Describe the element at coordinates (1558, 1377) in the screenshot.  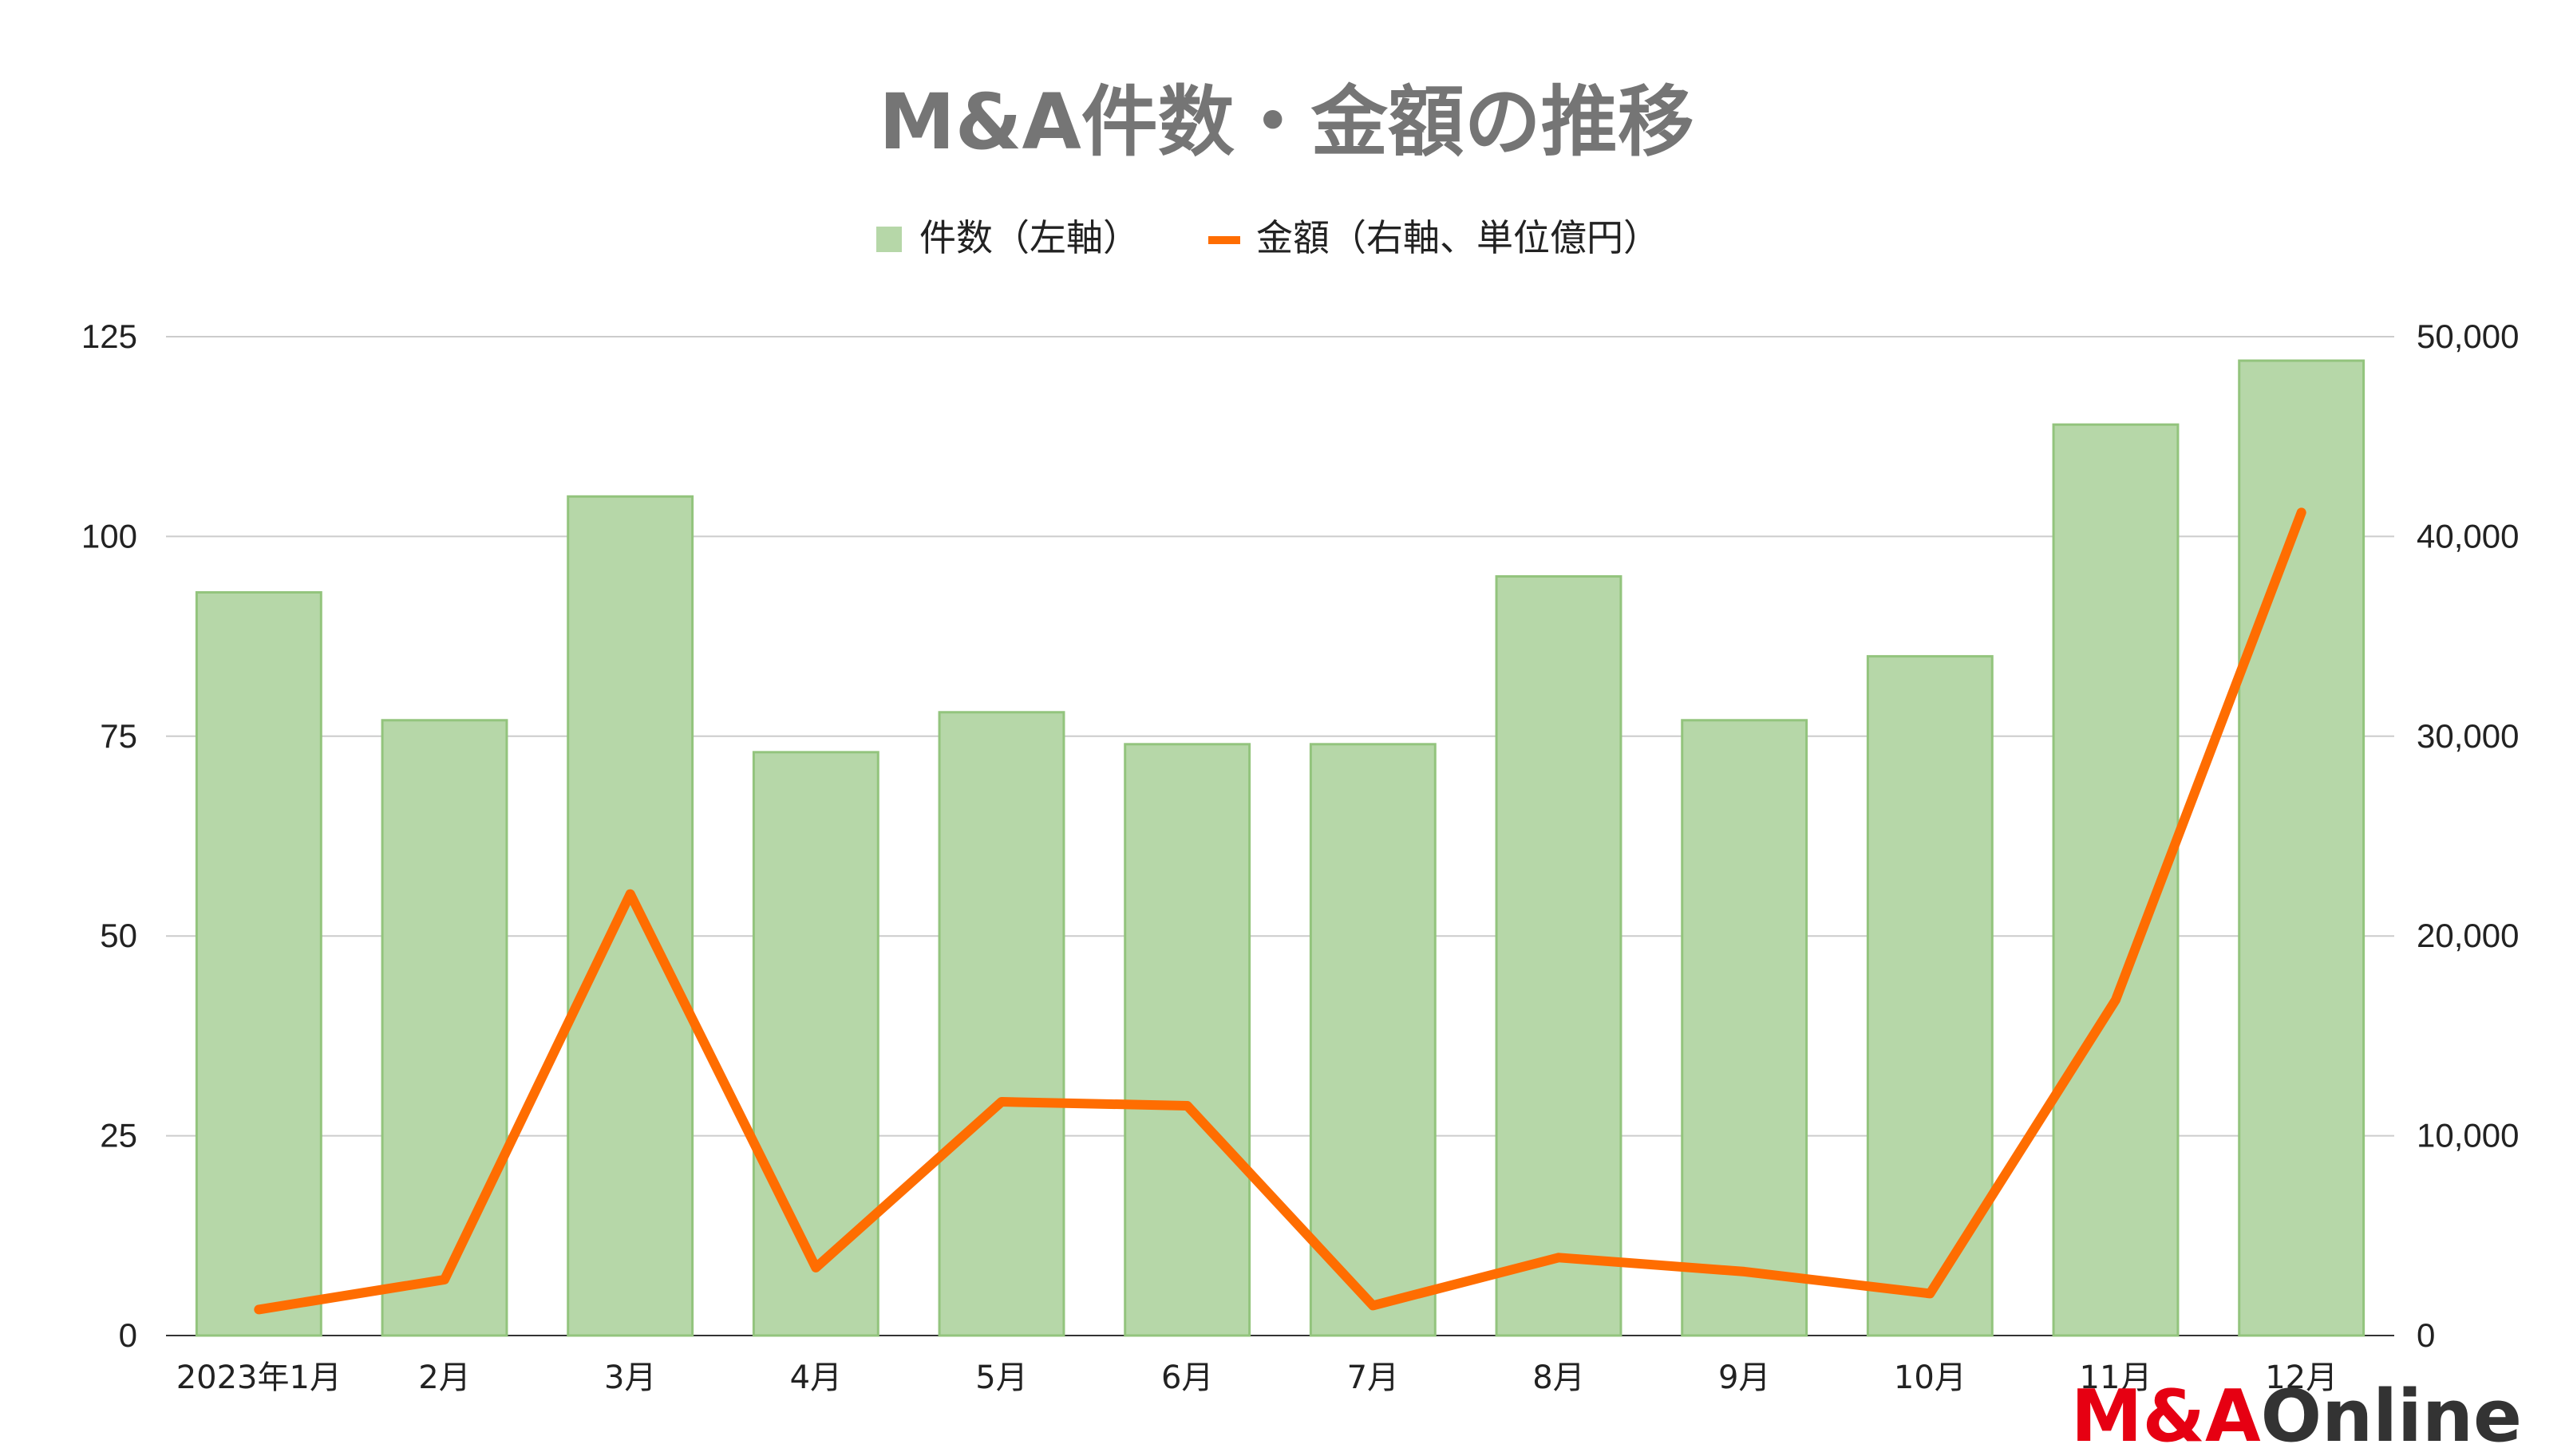
I see `x-tick-label: 8月` at that location.